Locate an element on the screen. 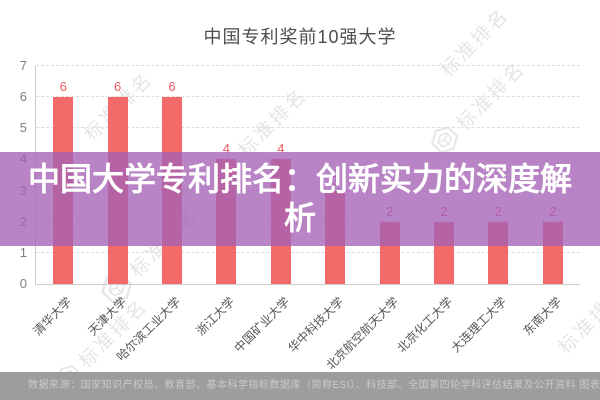 The height and width of the screenshot is (400, 600). x-axis-category-label: 浙江大学 is located at coordinates (215, 316).